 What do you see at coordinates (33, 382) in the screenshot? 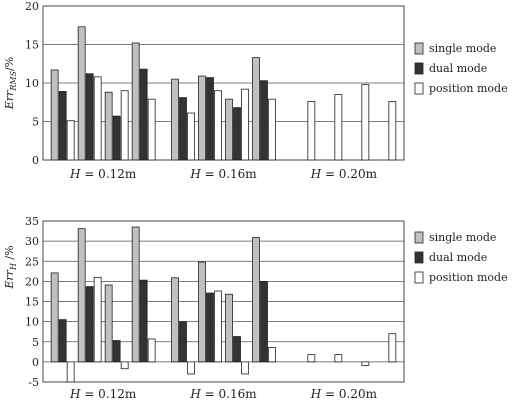
I see `y-tick-label: -5` at bounding box center [33, 382].